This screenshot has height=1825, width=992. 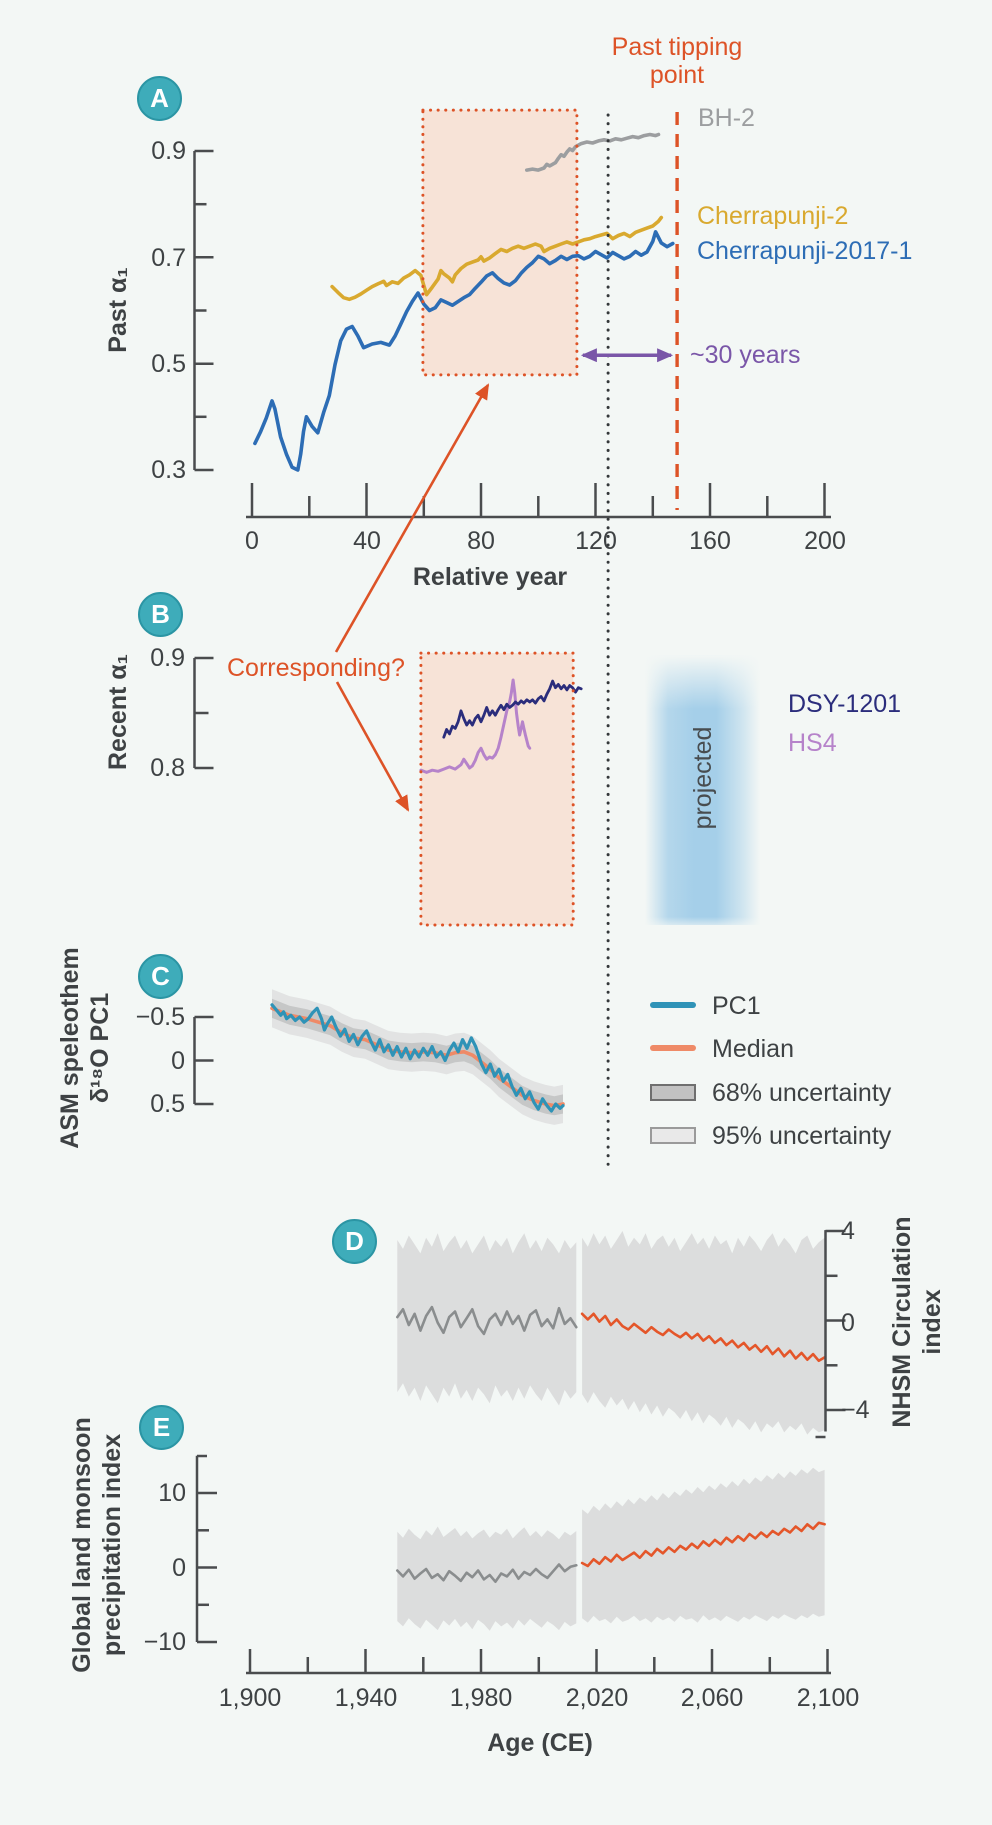 What do you see at coordinates (412, 518) in the screenshot?
I see `corresponding-arrow-up` at bounding box center [412, 518].